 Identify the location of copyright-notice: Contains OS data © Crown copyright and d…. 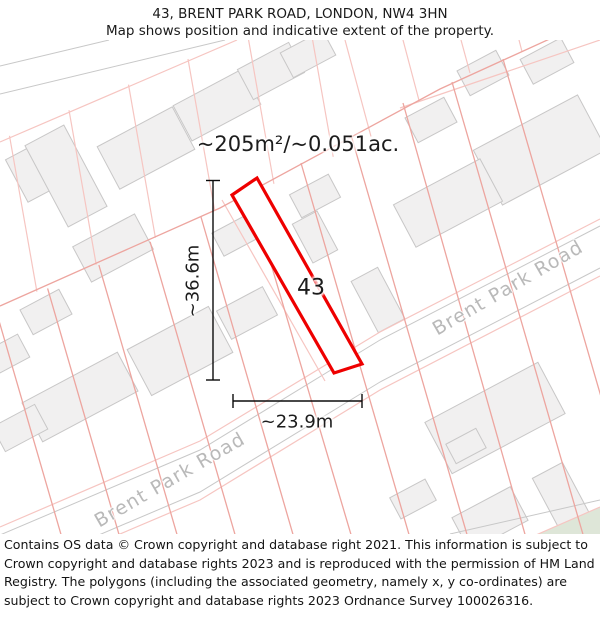
(300, 573).